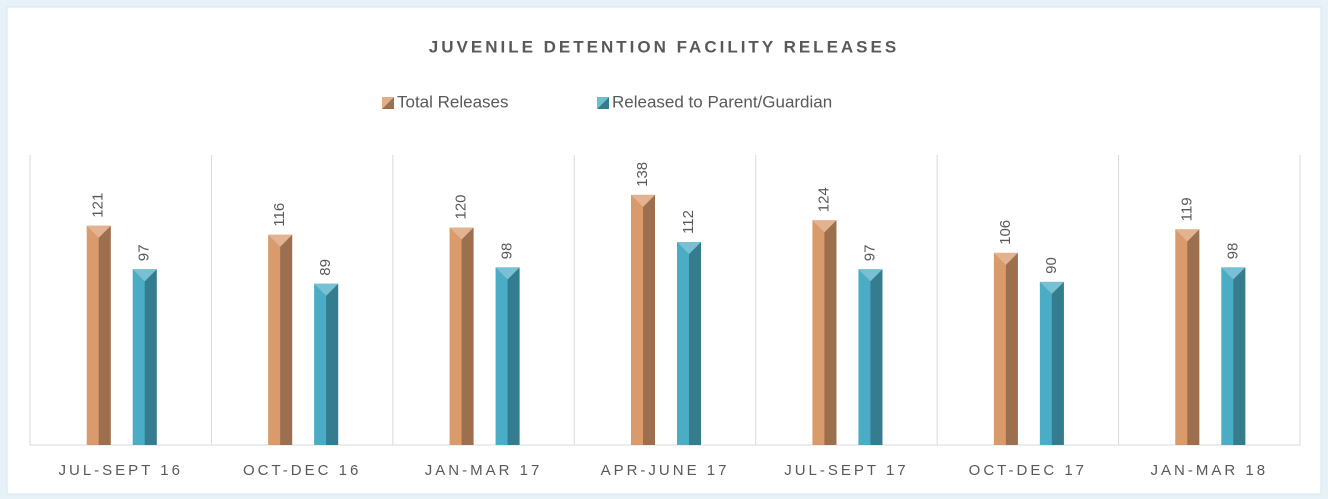 The width and height of the screenshot is (1328, 499). Describe the element at coordinates (688, 222) in the screenshot. I see `value-label: 112` at that location.